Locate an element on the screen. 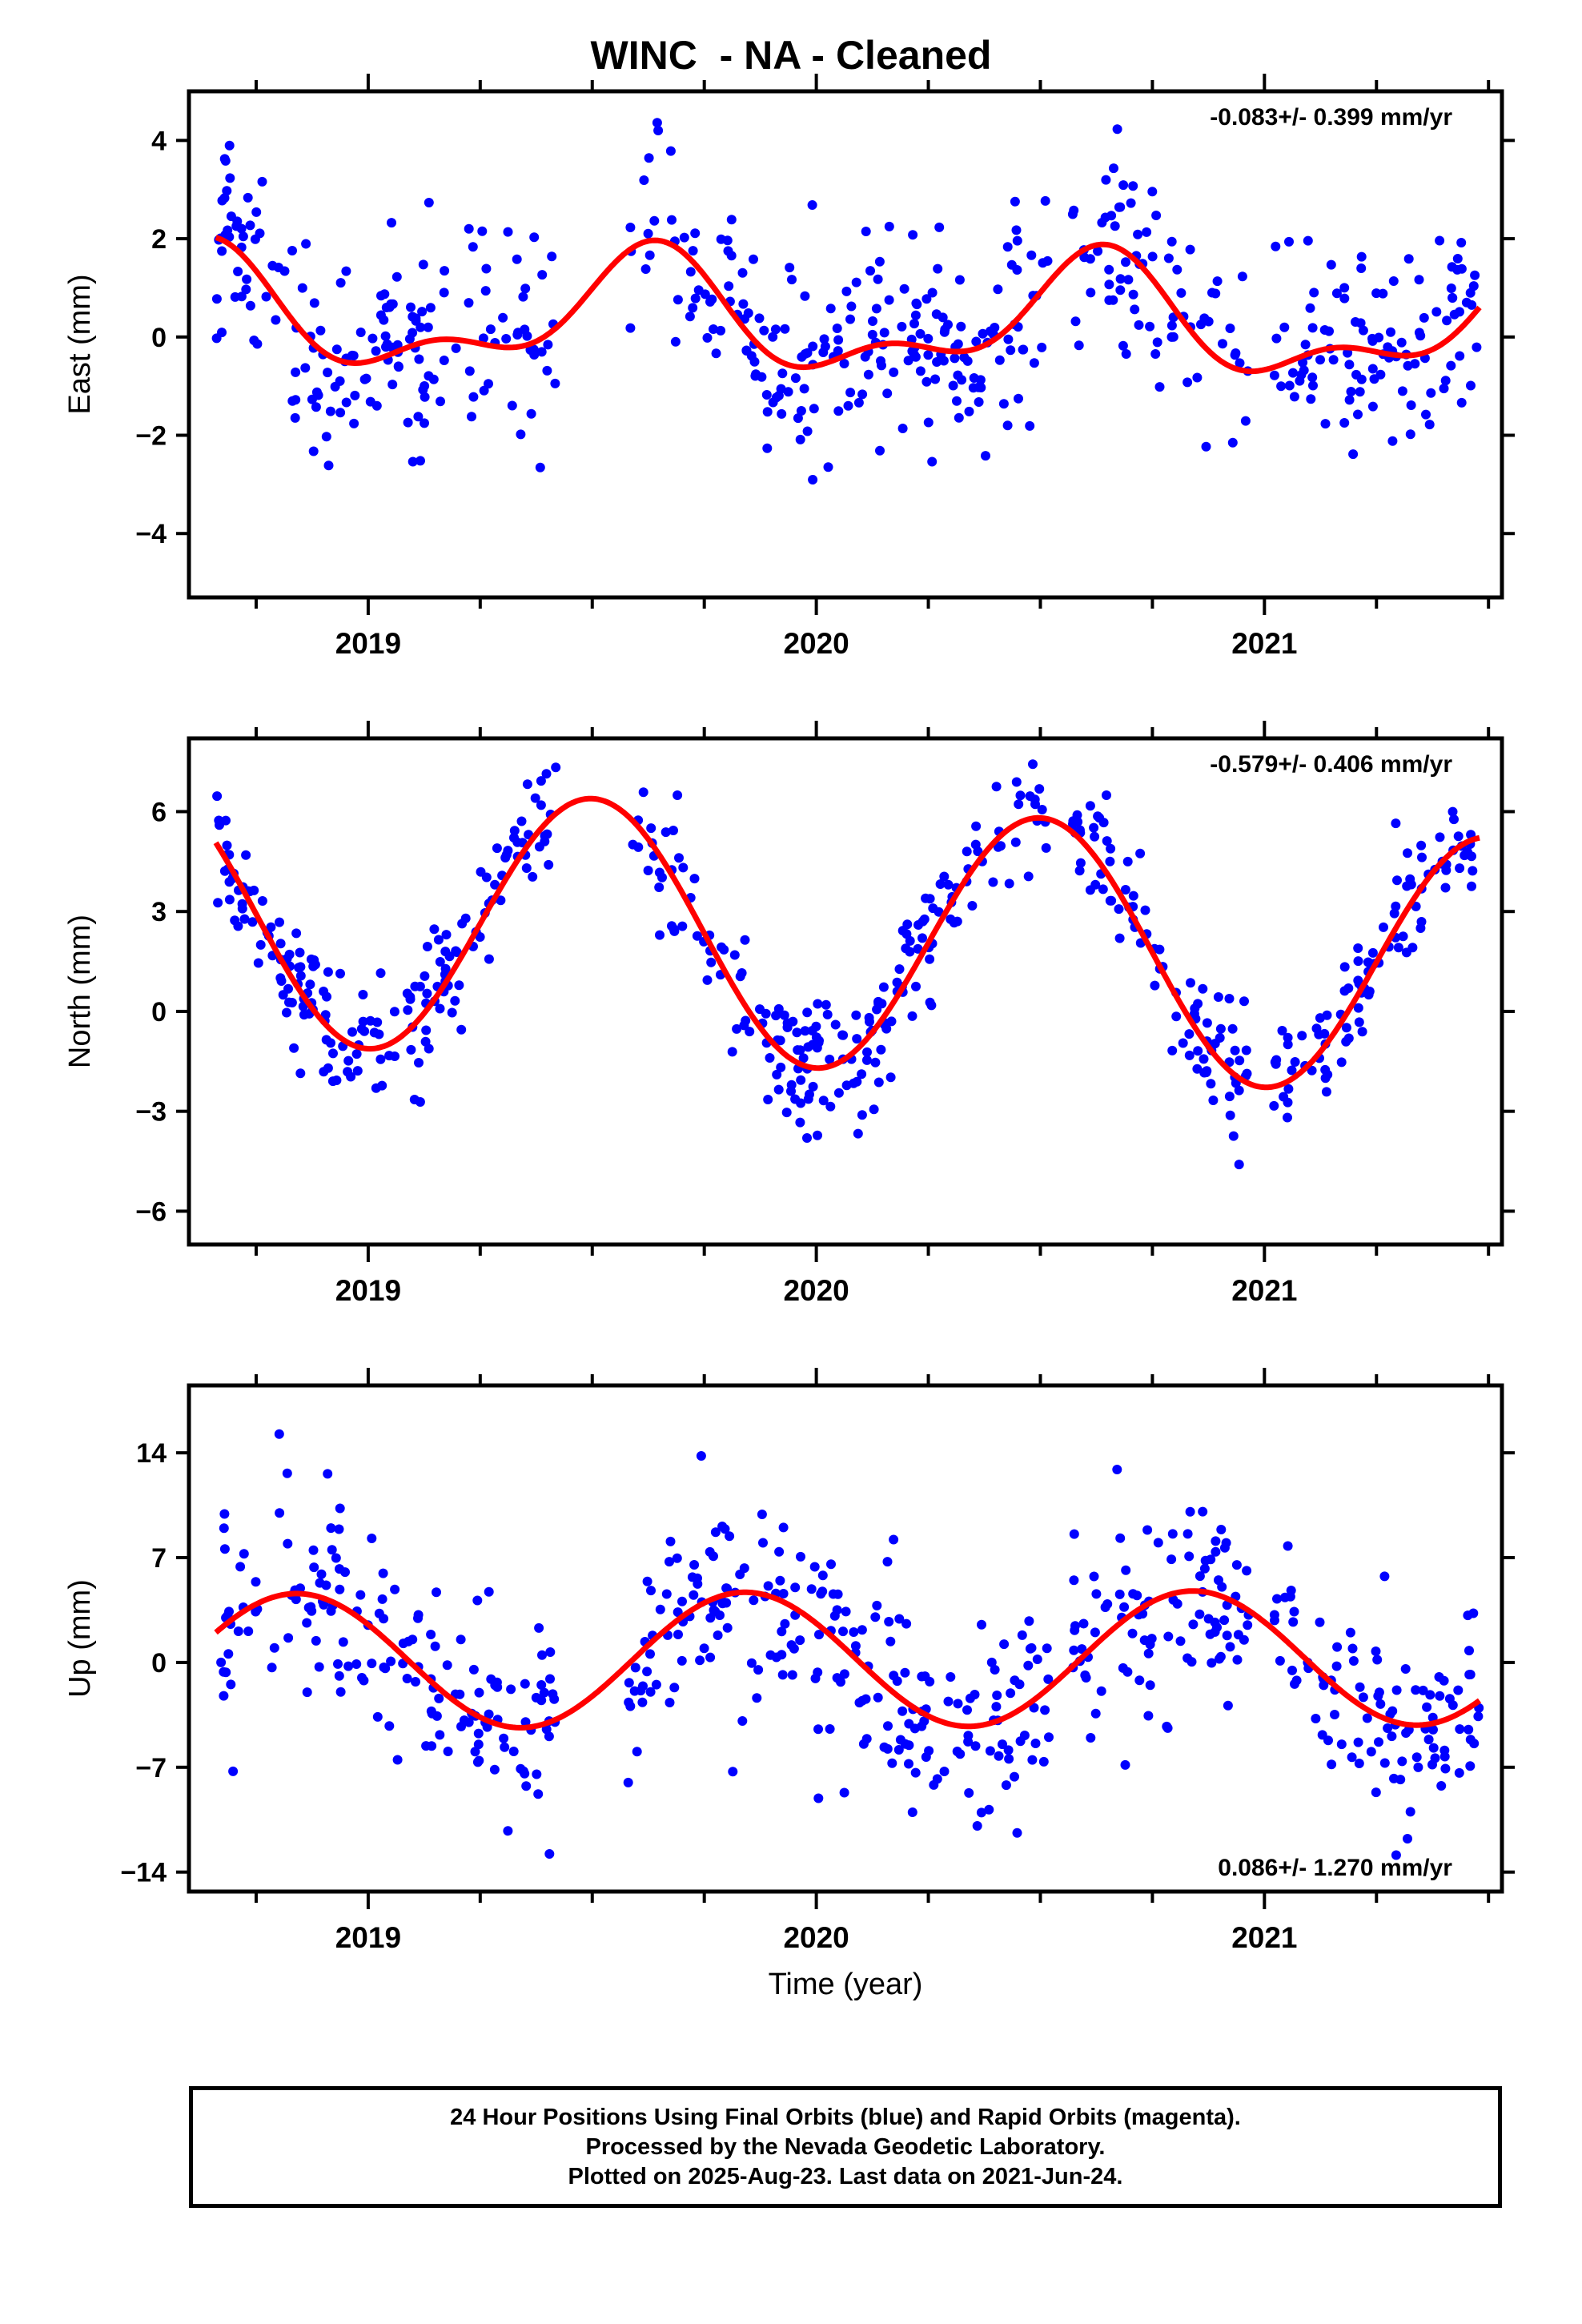 Image resolution: width=1582 pixels, height=2324 pixels. east-data-points is located at coordinates (847, 302).